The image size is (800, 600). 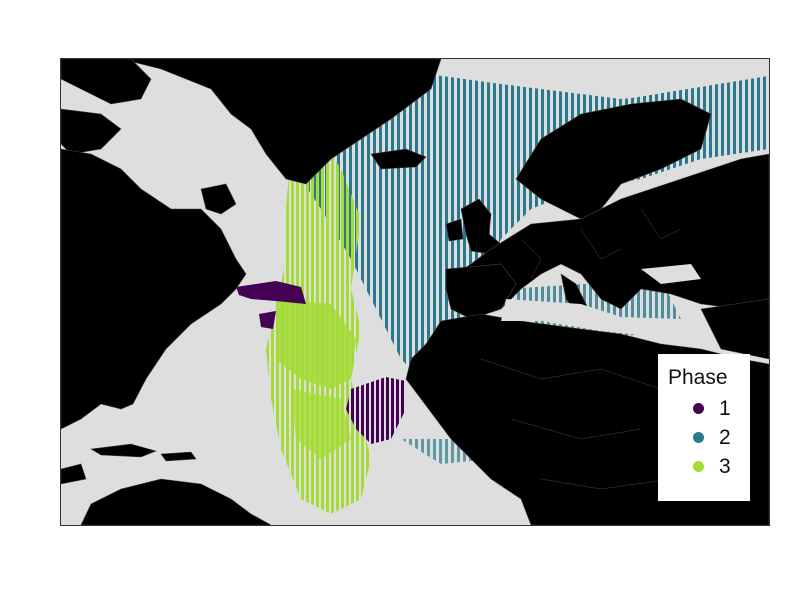 What do you see at coordinates (154, 289) in the screenshot?
I see `north-america` at bounding box center [154, 289].